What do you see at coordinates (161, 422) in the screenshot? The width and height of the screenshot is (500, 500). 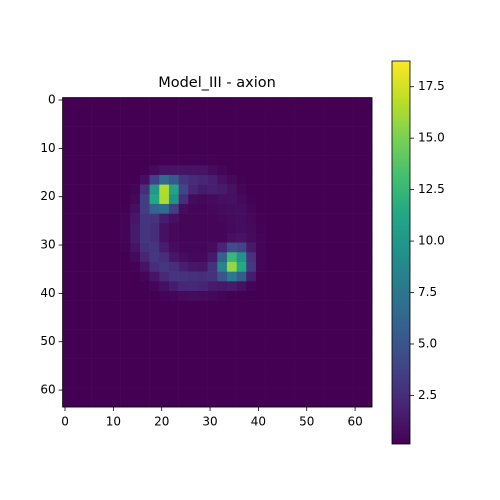 I see `x-tick-label: 20` at bounding box center [161, 422].